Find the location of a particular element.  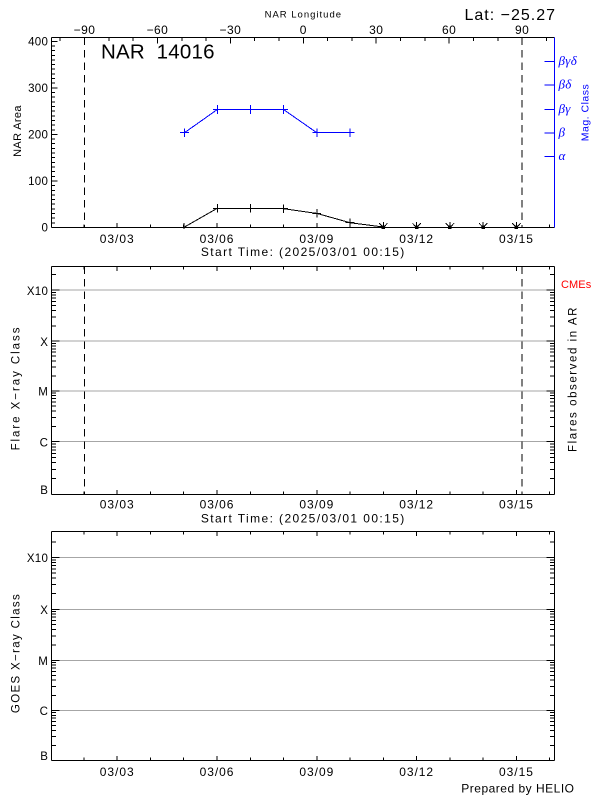

svg-text: 30 is located at coordinates (376, 30).